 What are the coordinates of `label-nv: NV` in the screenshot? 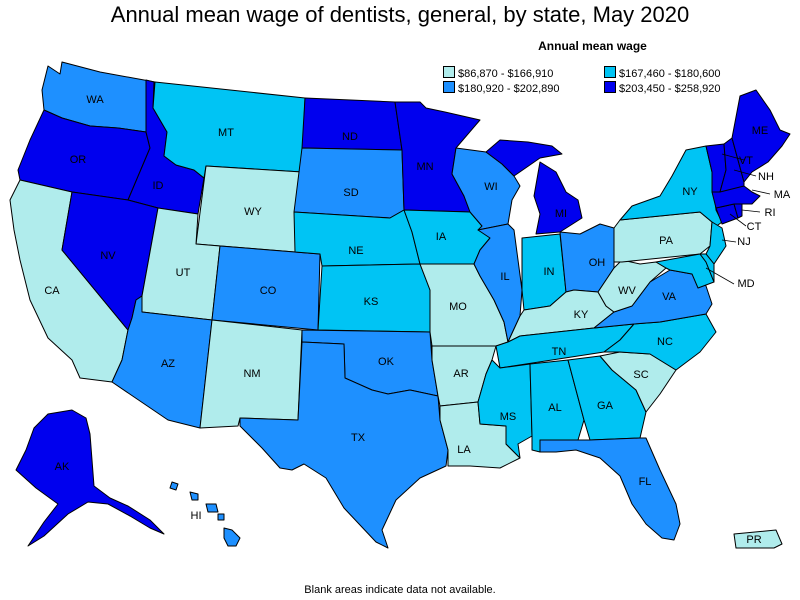 It's located at (108, 256).